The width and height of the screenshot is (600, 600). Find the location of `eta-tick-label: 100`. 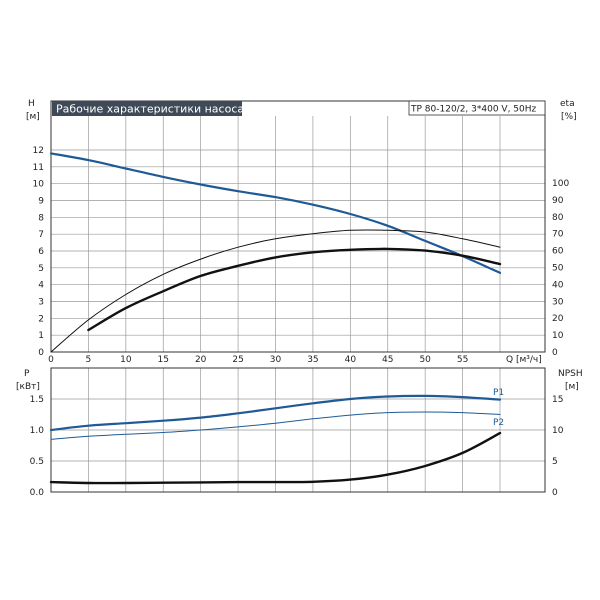

eta-tick-label: 100 is located at coordinates (560, 184).